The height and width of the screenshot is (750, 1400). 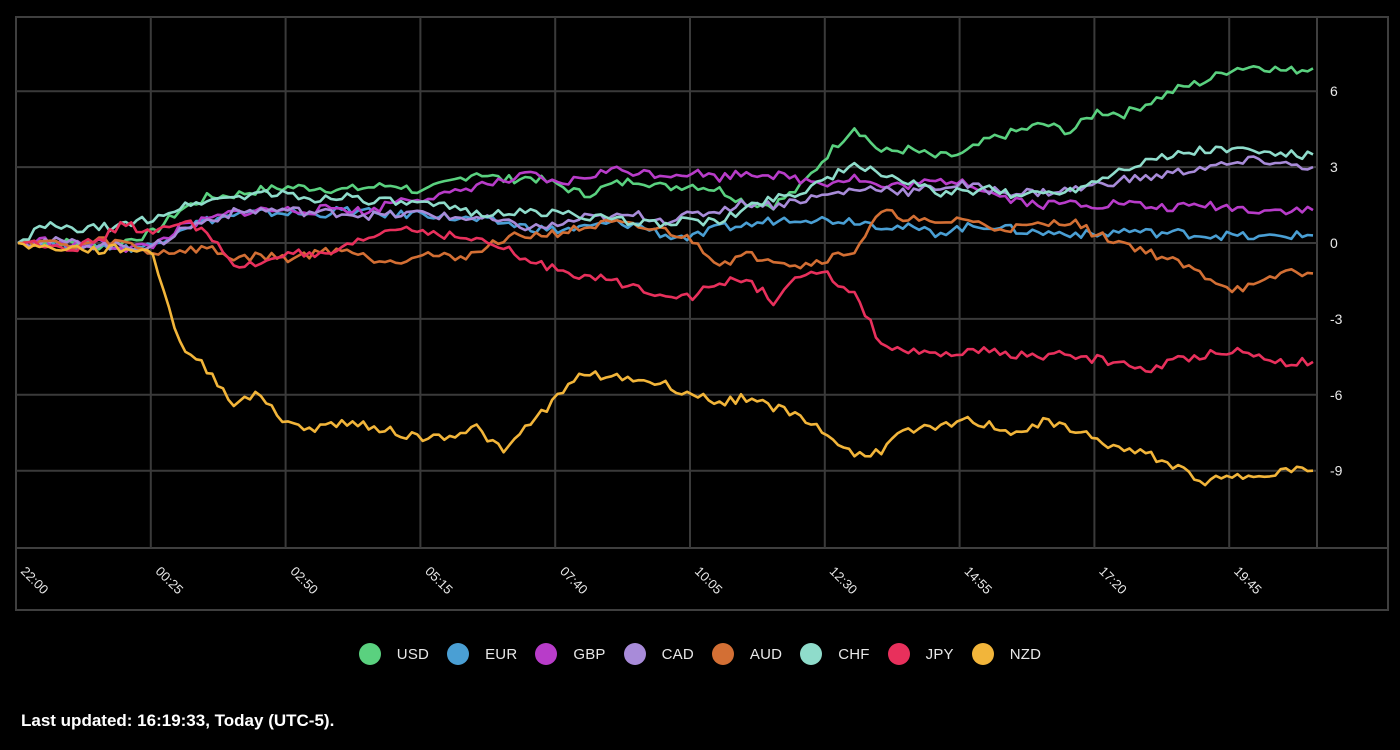 What do you see at coordinates (709, 581) in the screenshot?
I see `x-tick-label: 10:05` at bounding box center [709, 581].